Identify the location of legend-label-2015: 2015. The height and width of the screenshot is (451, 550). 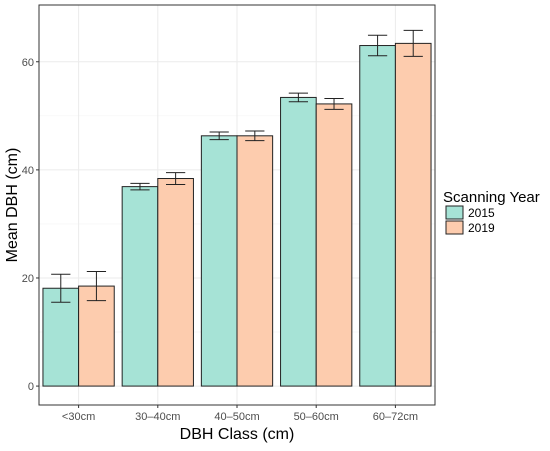
(481, 213).